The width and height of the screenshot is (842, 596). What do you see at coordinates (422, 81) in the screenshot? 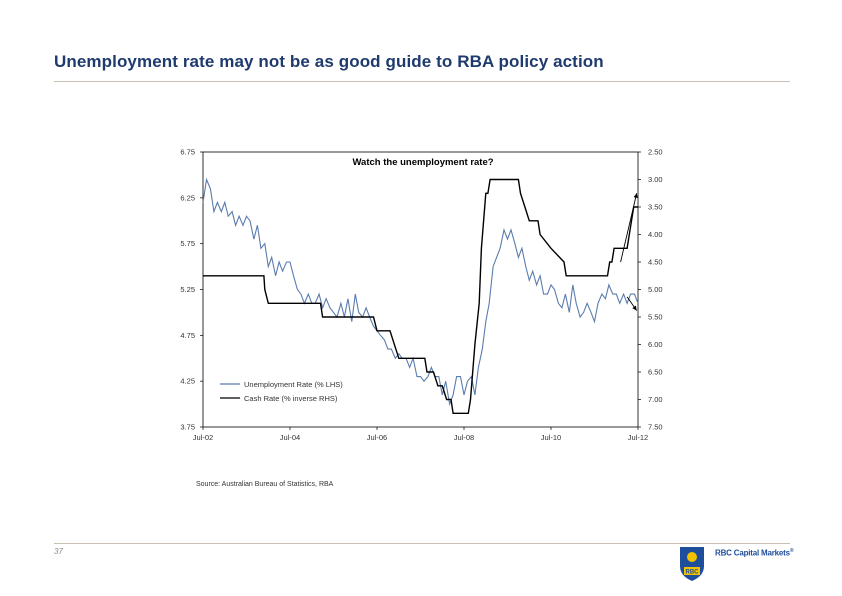
I see `title-divider` at bounding box center [422, 81].